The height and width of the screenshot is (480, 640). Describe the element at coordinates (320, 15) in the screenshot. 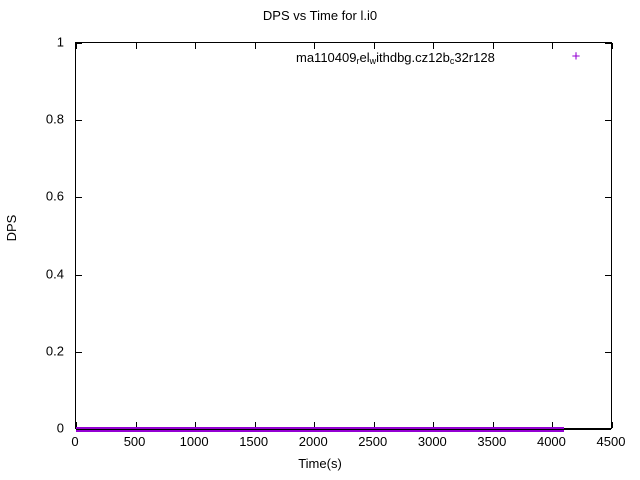

I see `chart-title: DPS vs Time for l.i0` at that location.